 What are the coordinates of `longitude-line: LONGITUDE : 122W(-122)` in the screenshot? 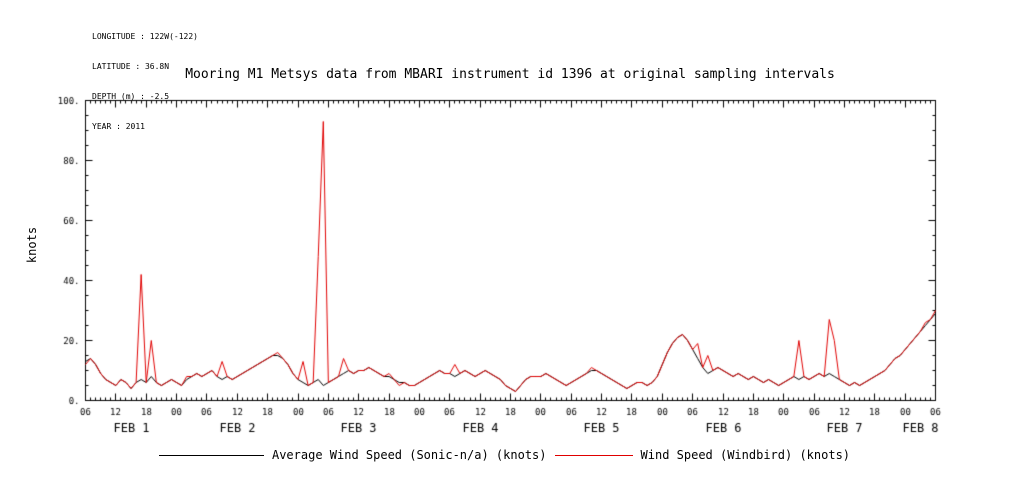 It's located at (145, 36).